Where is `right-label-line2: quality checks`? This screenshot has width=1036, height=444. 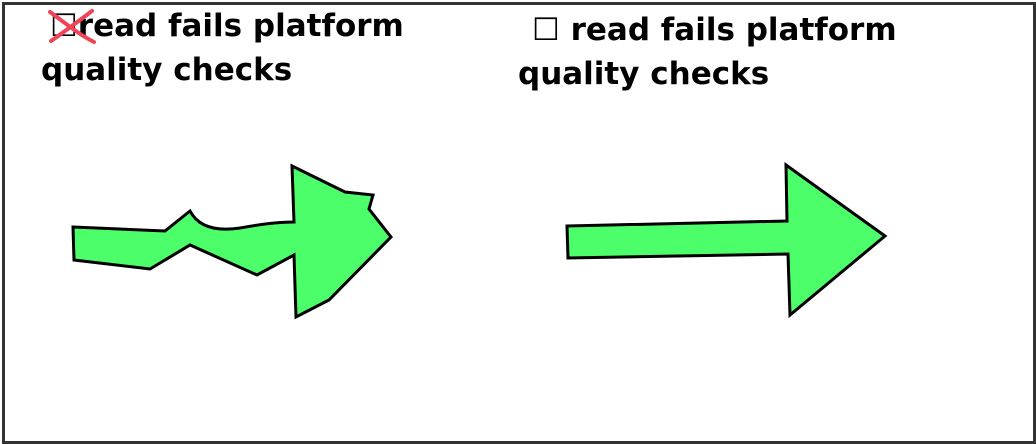 right-label-line2: quality checks is located at coordinates (644, 74).